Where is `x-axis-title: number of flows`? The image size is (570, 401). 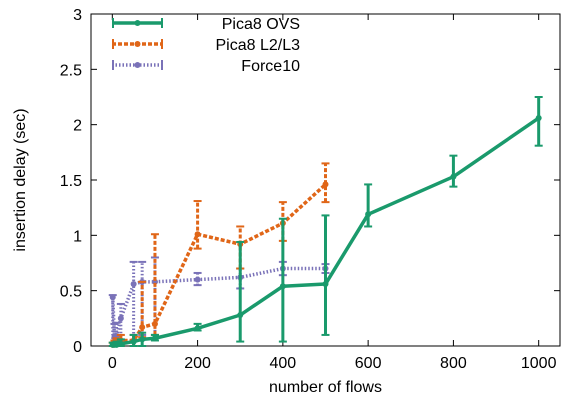 x-axis-title: number of flows is located at coordinates (325, 387).